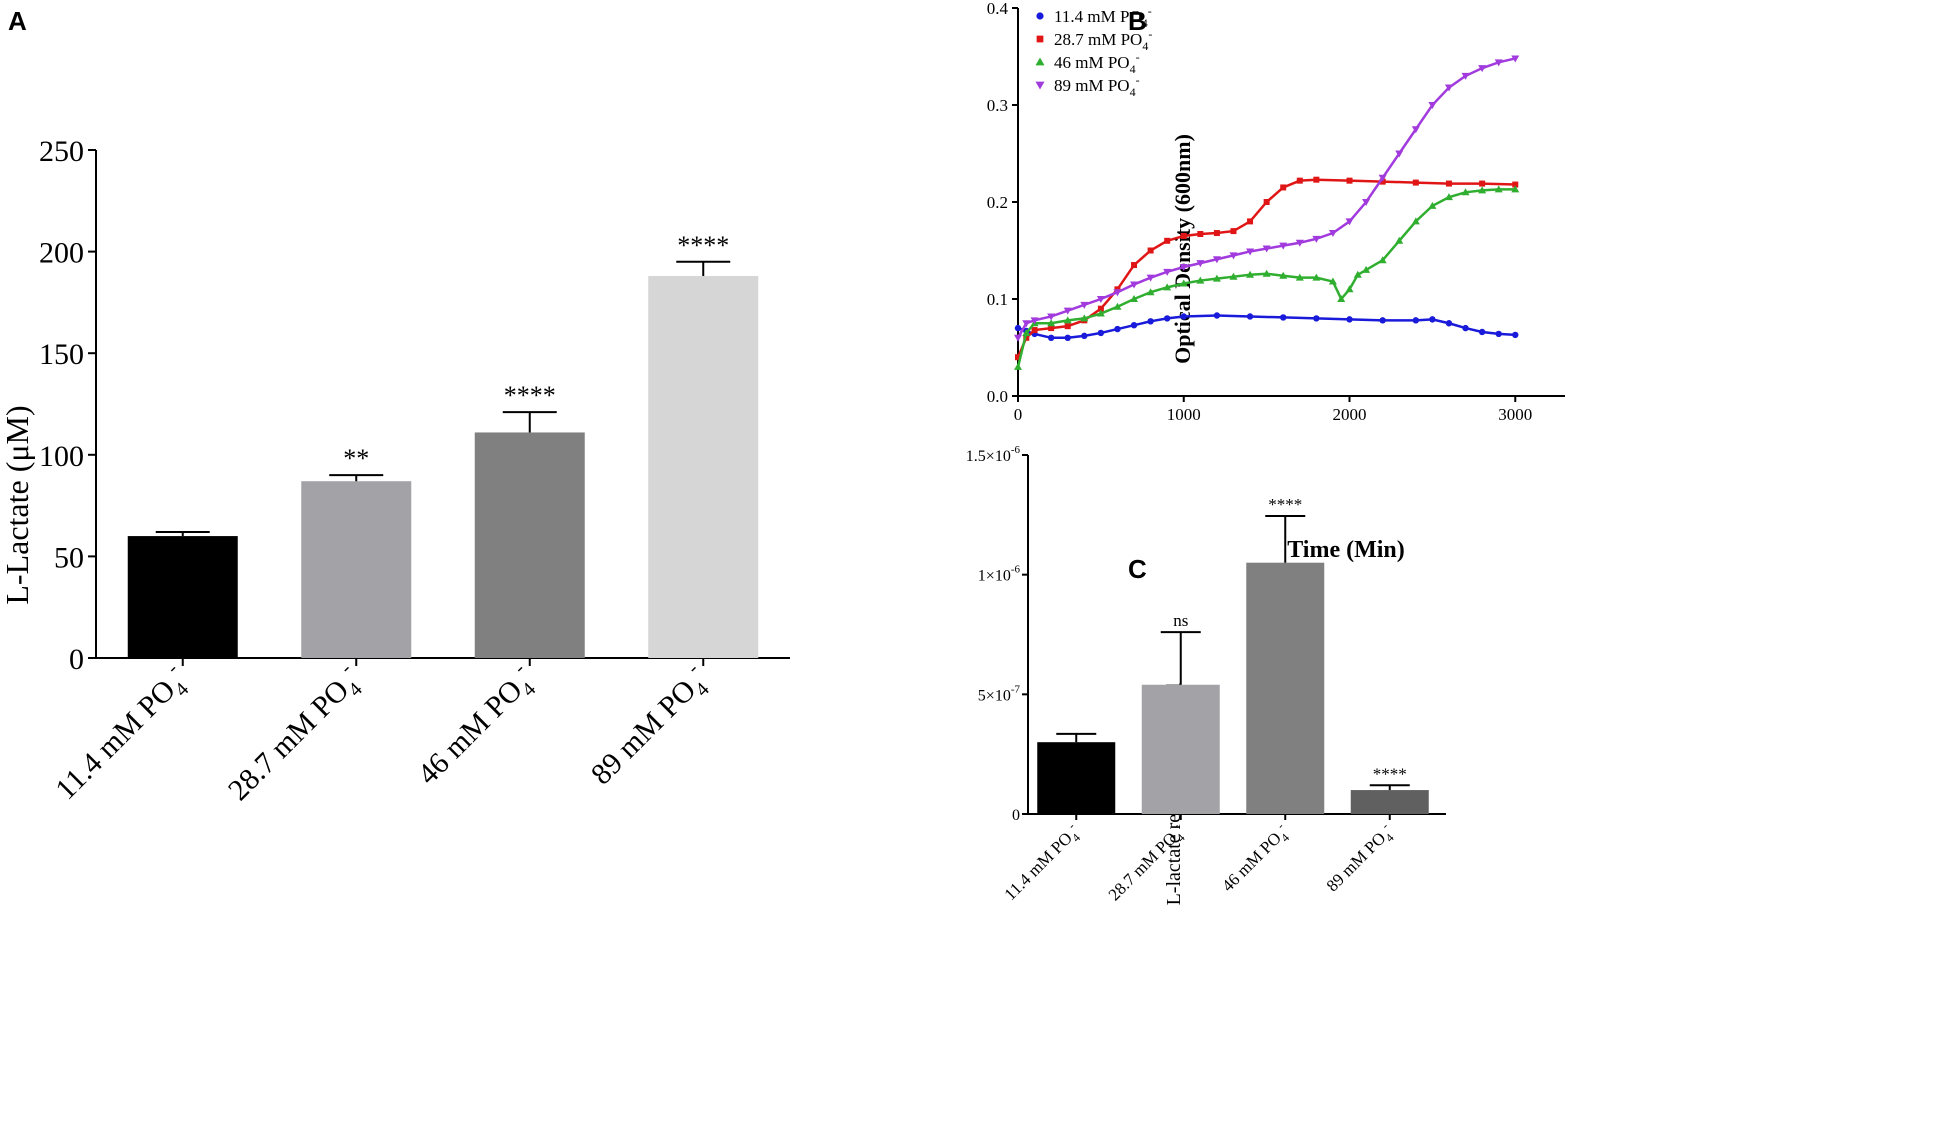 This screenshot has width=1950, height=1137. Describe the element at coordinates (1137, 569) in the screenshot. I see `panel-letter-c: C` at that location.